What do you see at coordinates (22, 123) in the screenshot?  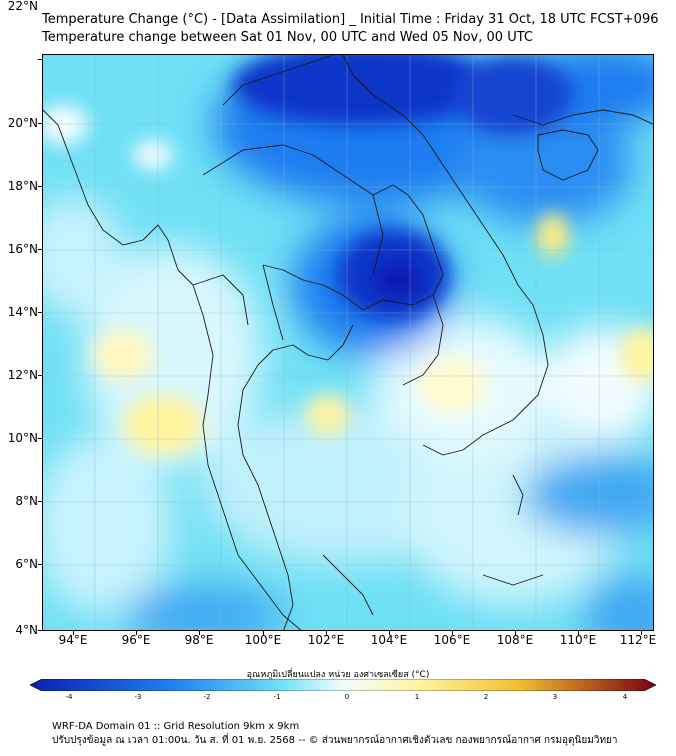 I see `lat-label-20n: 20°N` at bounding box center [22, 123].